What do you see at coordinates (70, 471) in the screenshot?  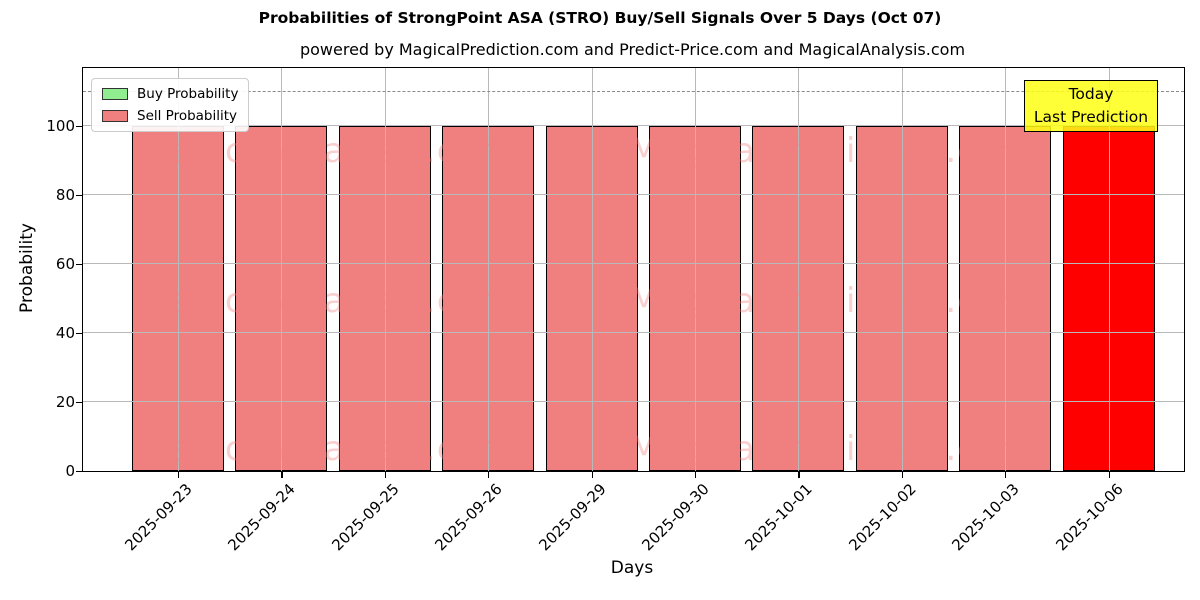 I see `y-tick-label: 0` at bounding box center [70, 471].